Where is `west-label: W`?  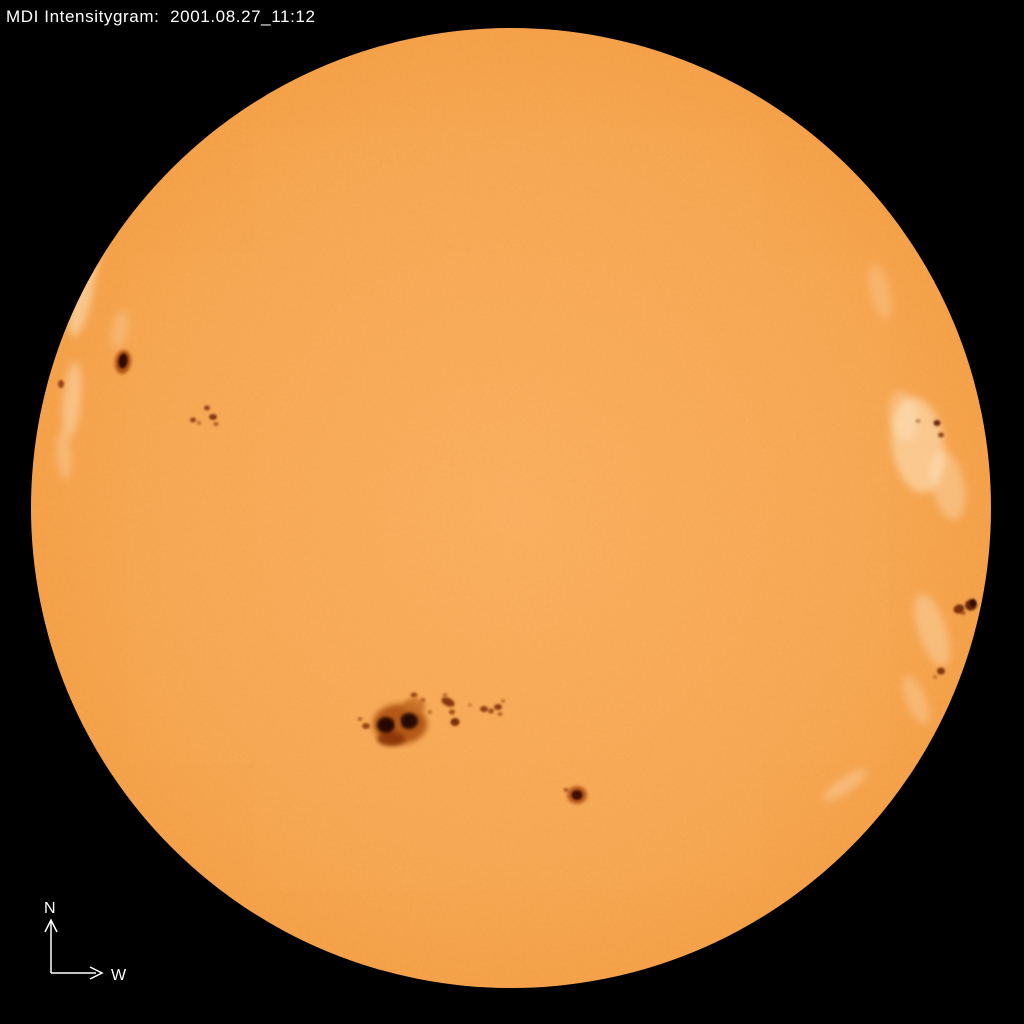
west-label: W is located at coordinates (119, 975).